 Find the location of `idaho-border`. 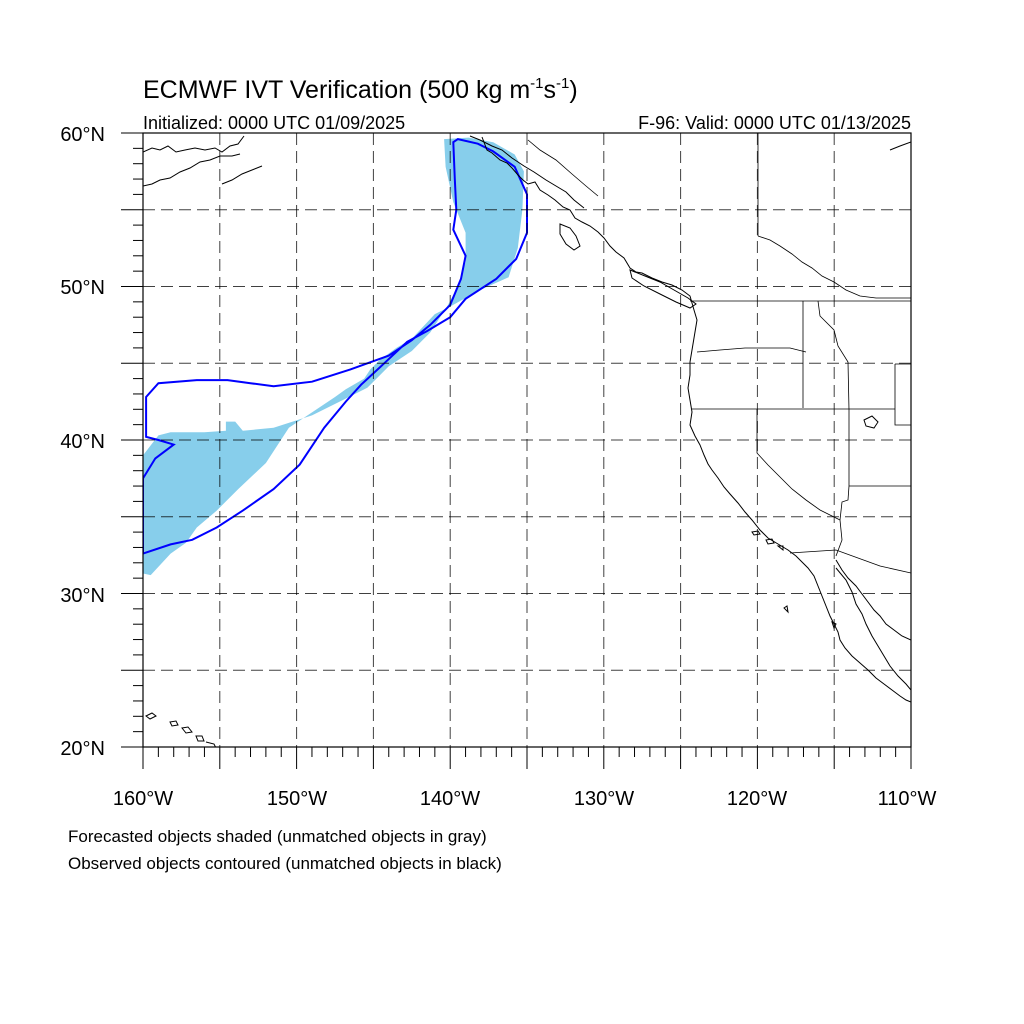

idaho-border is located at coordinates (826, 355).